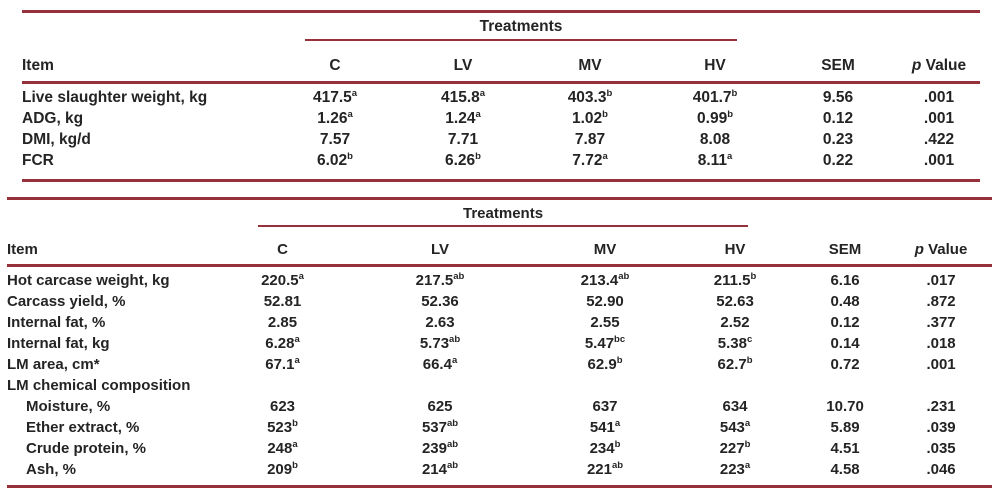  I want to click on row-item-label: Ether extract, %, so click(83, 427).